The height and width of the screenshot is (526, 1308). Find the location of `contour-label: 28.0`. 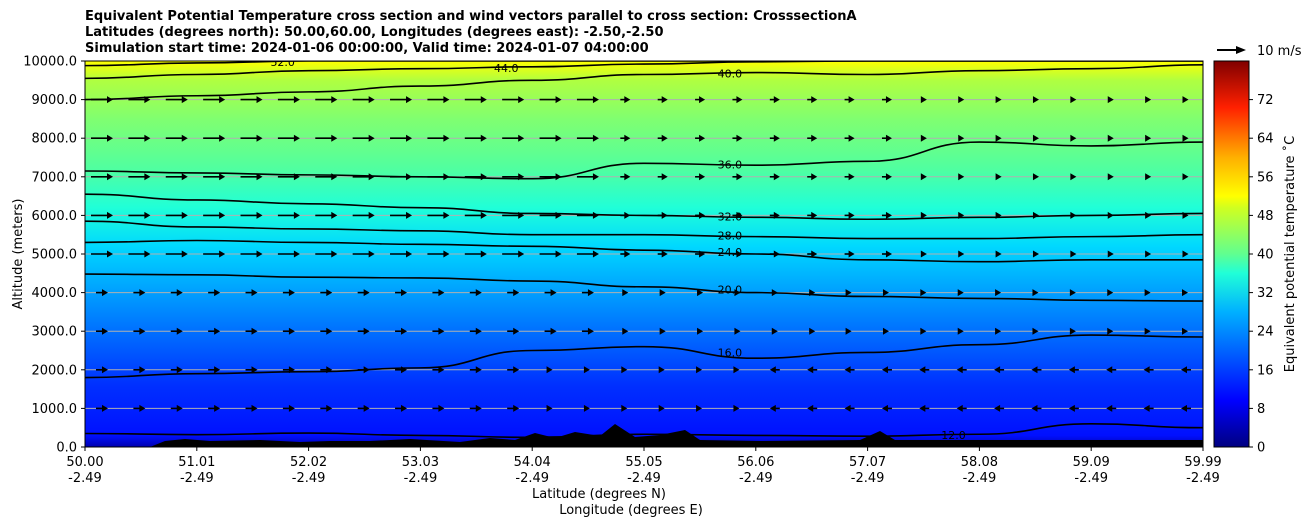

contour-label: 28.0 is located at coordinates (730, 236).